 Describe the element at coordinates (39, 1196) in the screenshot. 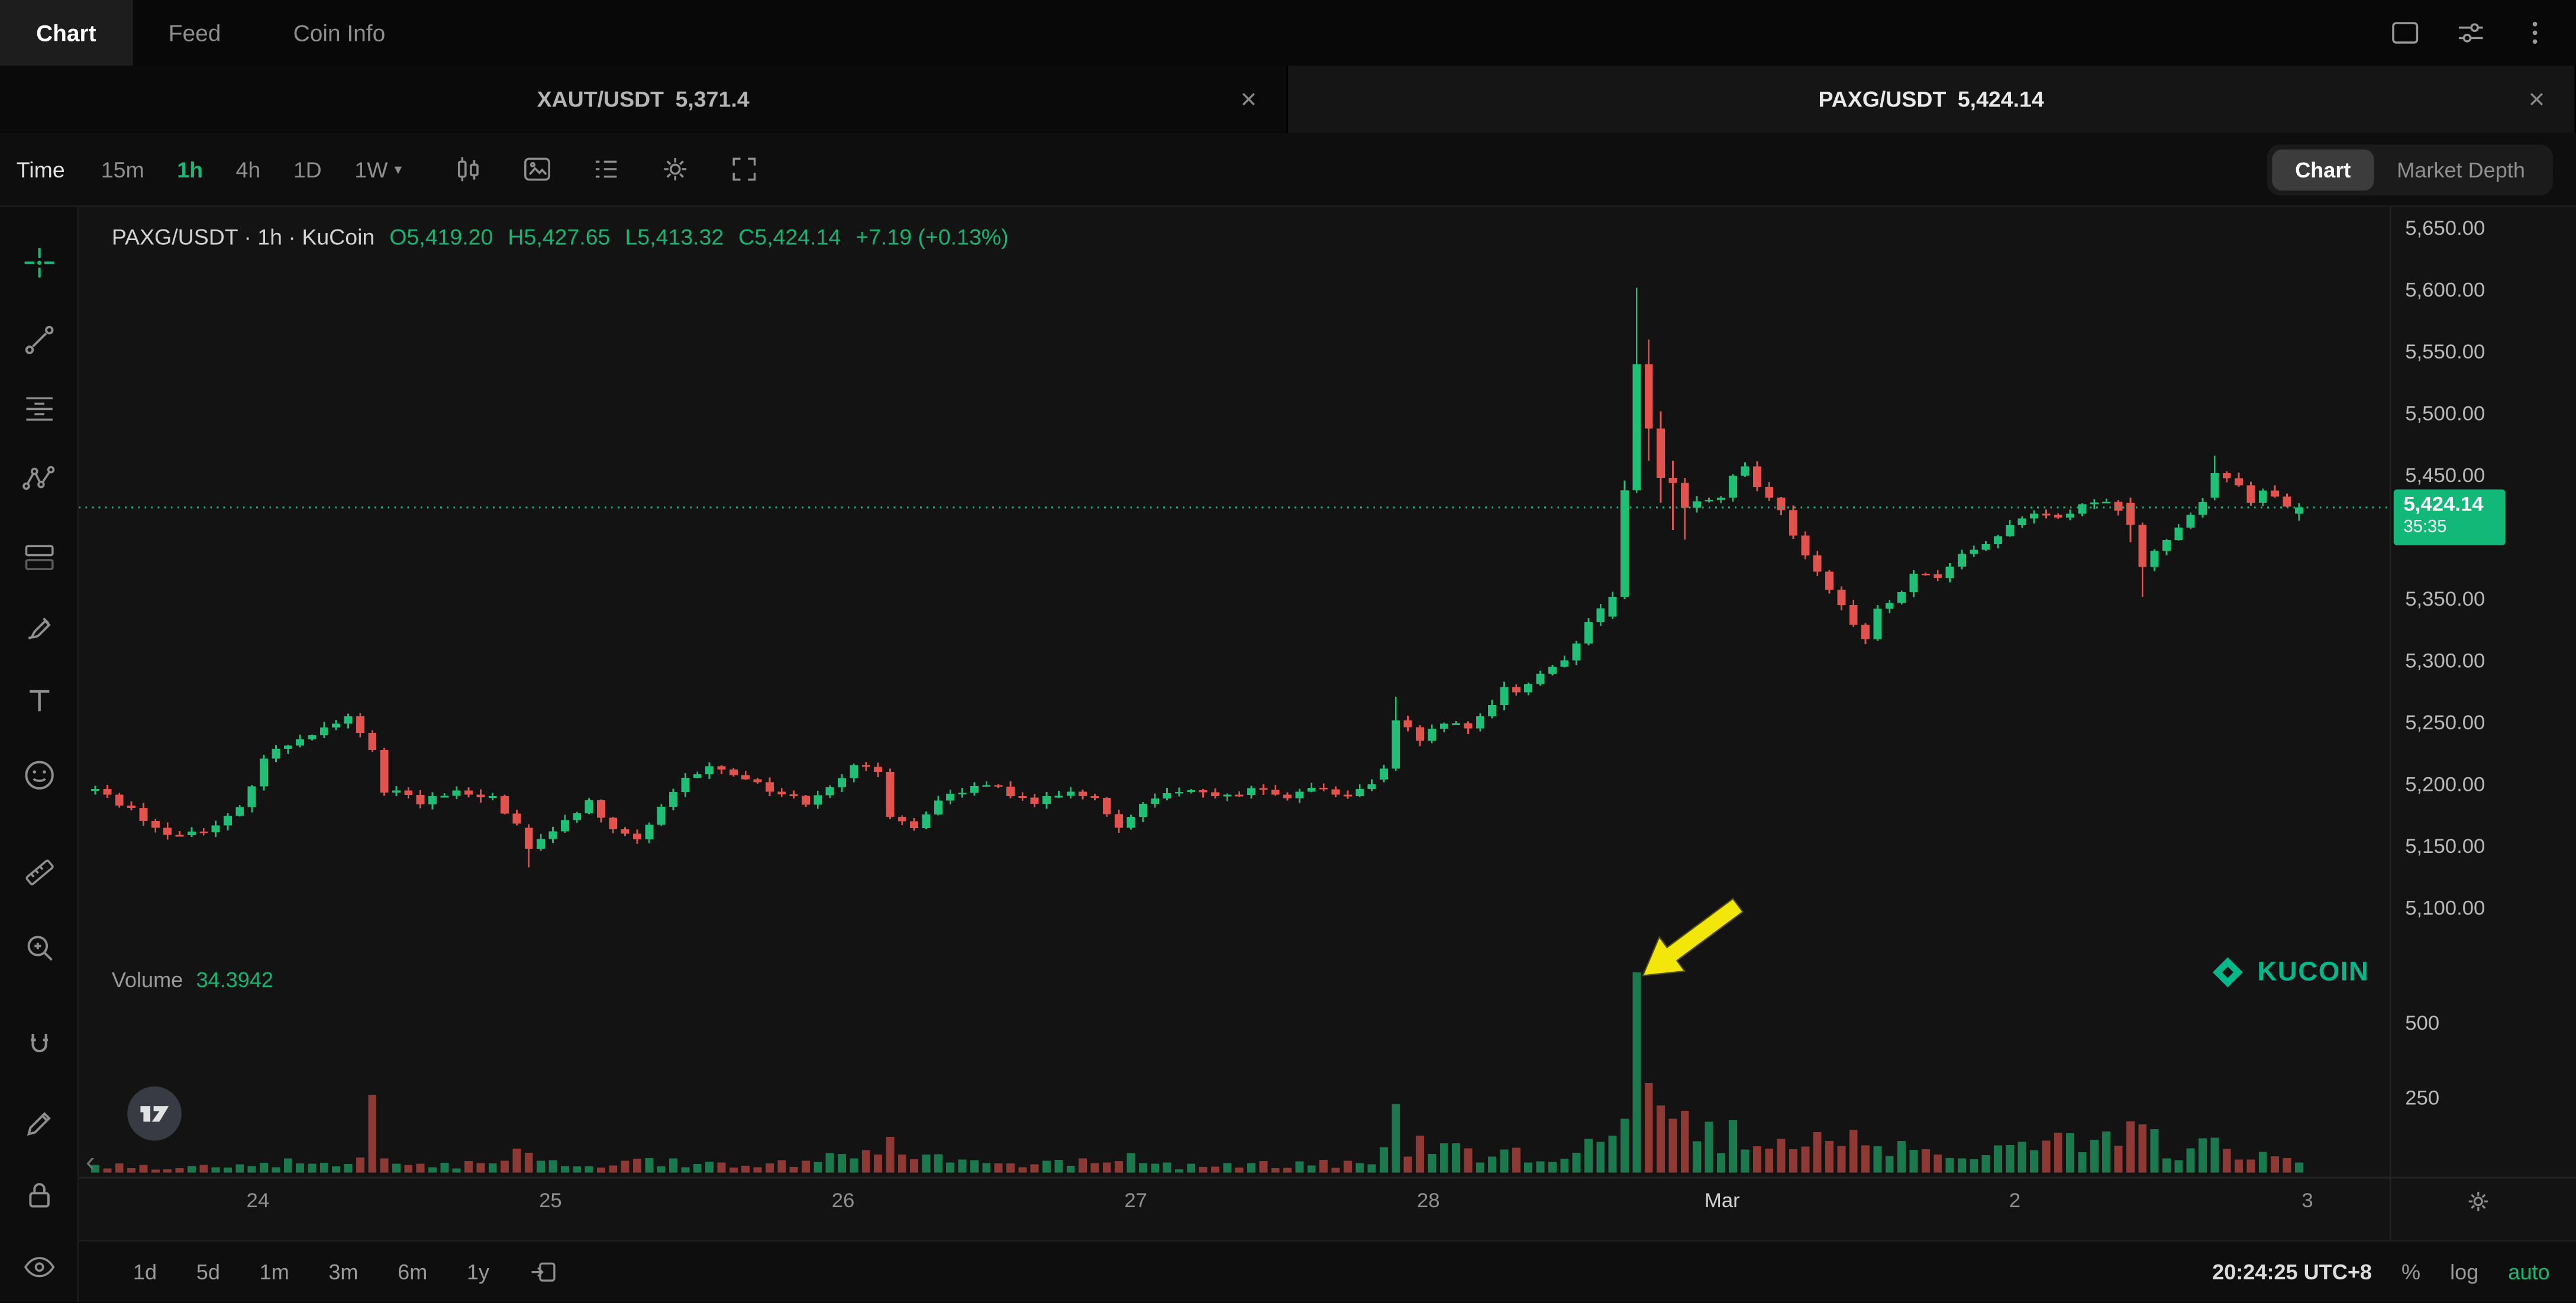

I see `lock-all-icon` at that location.